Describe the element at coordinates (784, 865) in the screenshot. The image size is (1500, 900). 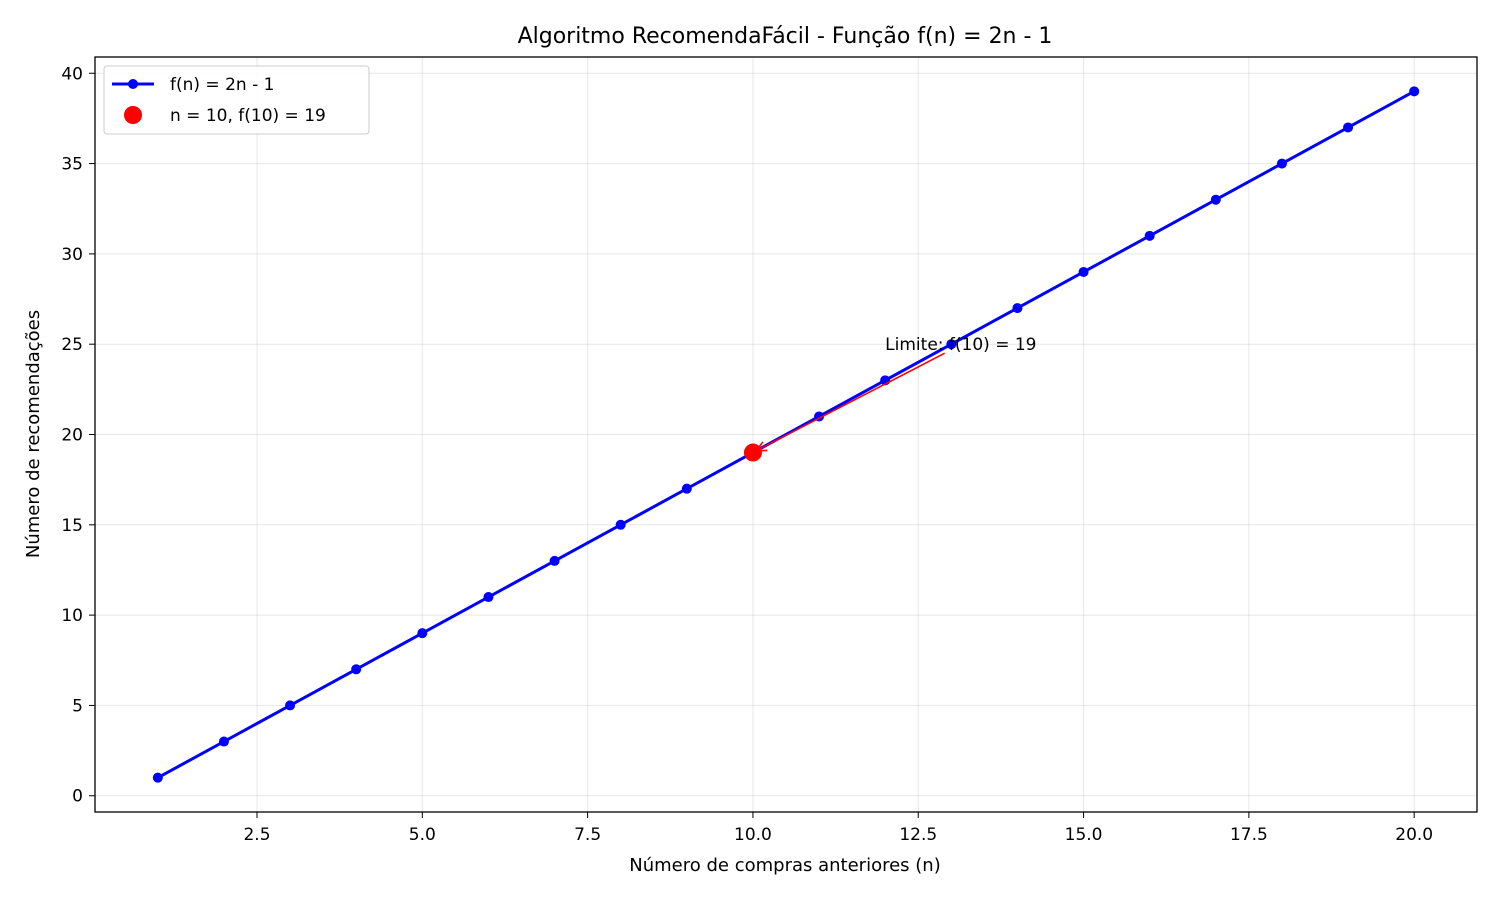
I see `x-axis-label: Número de compras anteriores (n)` at that location.